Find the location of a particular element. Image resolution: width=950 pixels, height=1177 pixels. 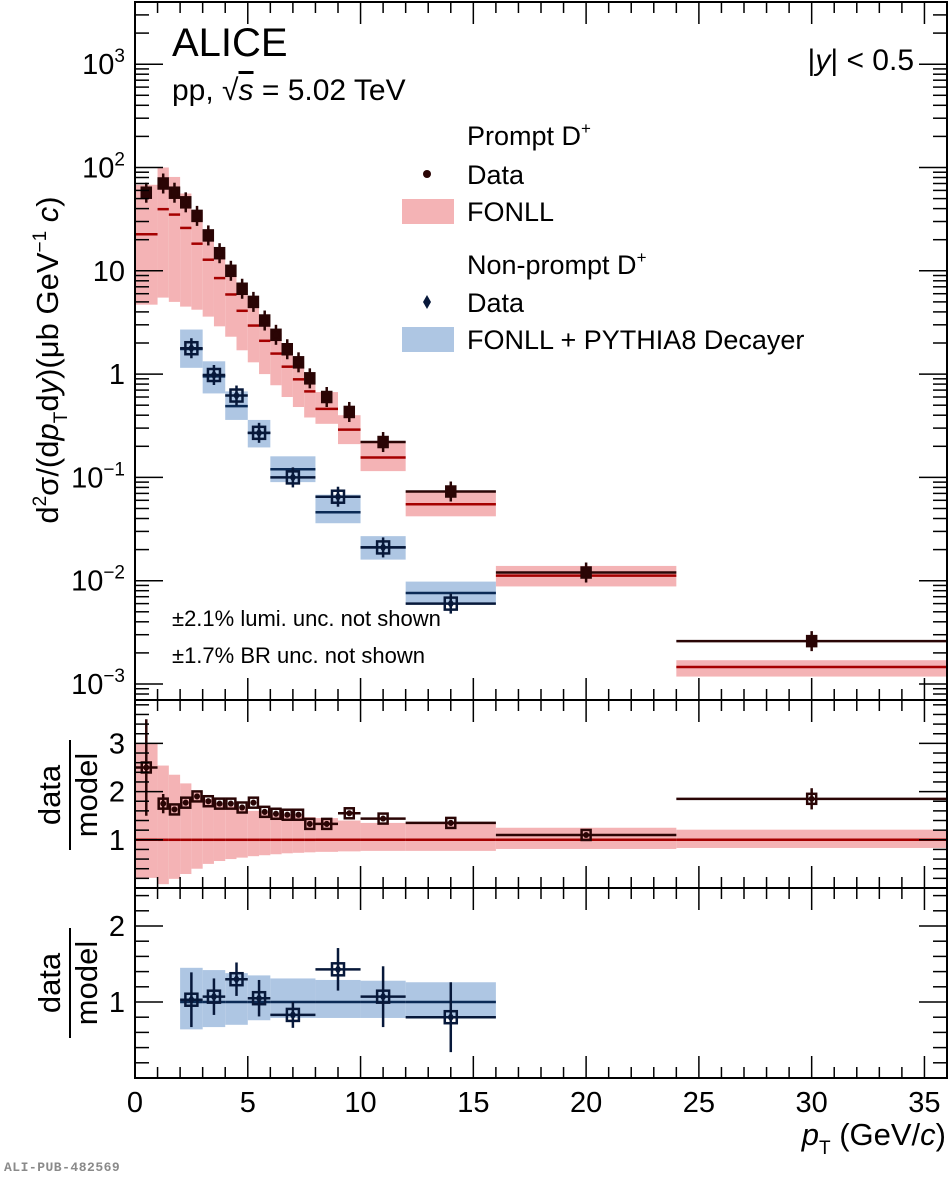

lumi-note: ±2.1% lumi. unc. not shown is located at coordinates (306, 618).